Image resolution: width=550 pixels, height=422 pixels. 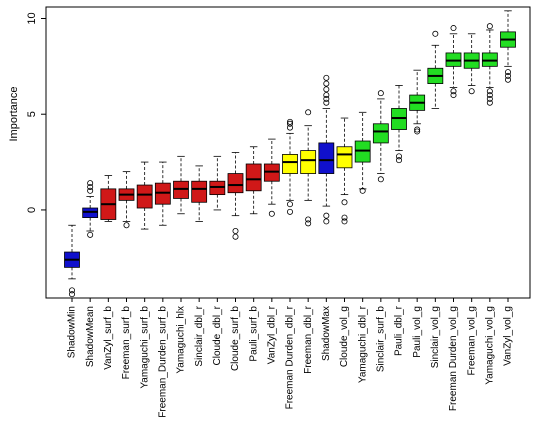 What do you see at coordinates (380, 339) in the screenshot?
I see `x-tick-label: Sinclair_surf_b` at bounding box center [380, 339].